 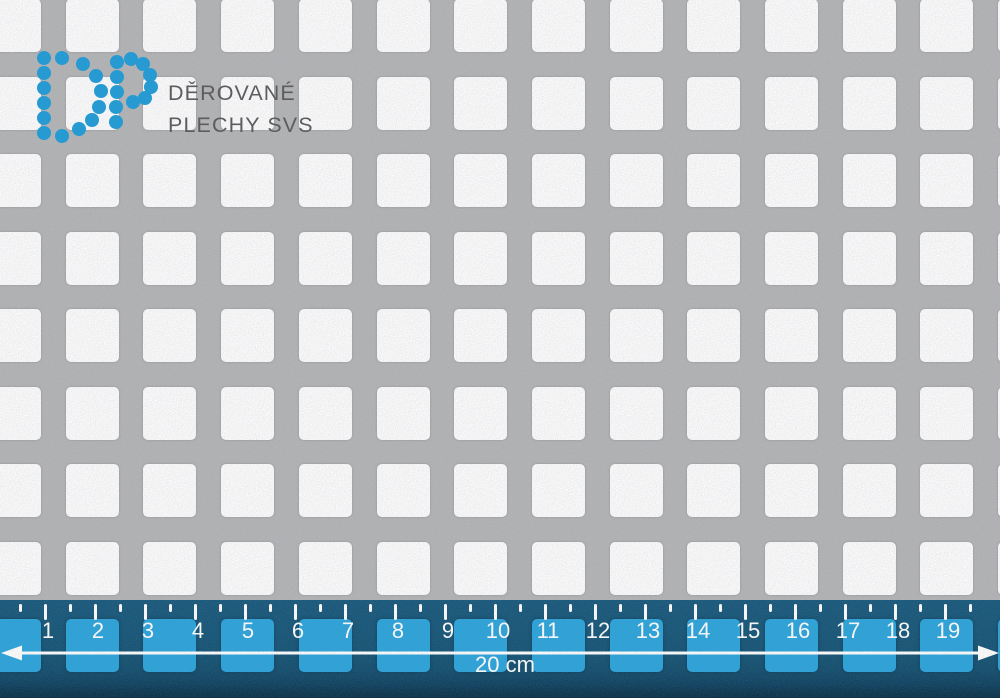 I want to click on ruler-length-label: 20 cm, so click(x=505, y=664).